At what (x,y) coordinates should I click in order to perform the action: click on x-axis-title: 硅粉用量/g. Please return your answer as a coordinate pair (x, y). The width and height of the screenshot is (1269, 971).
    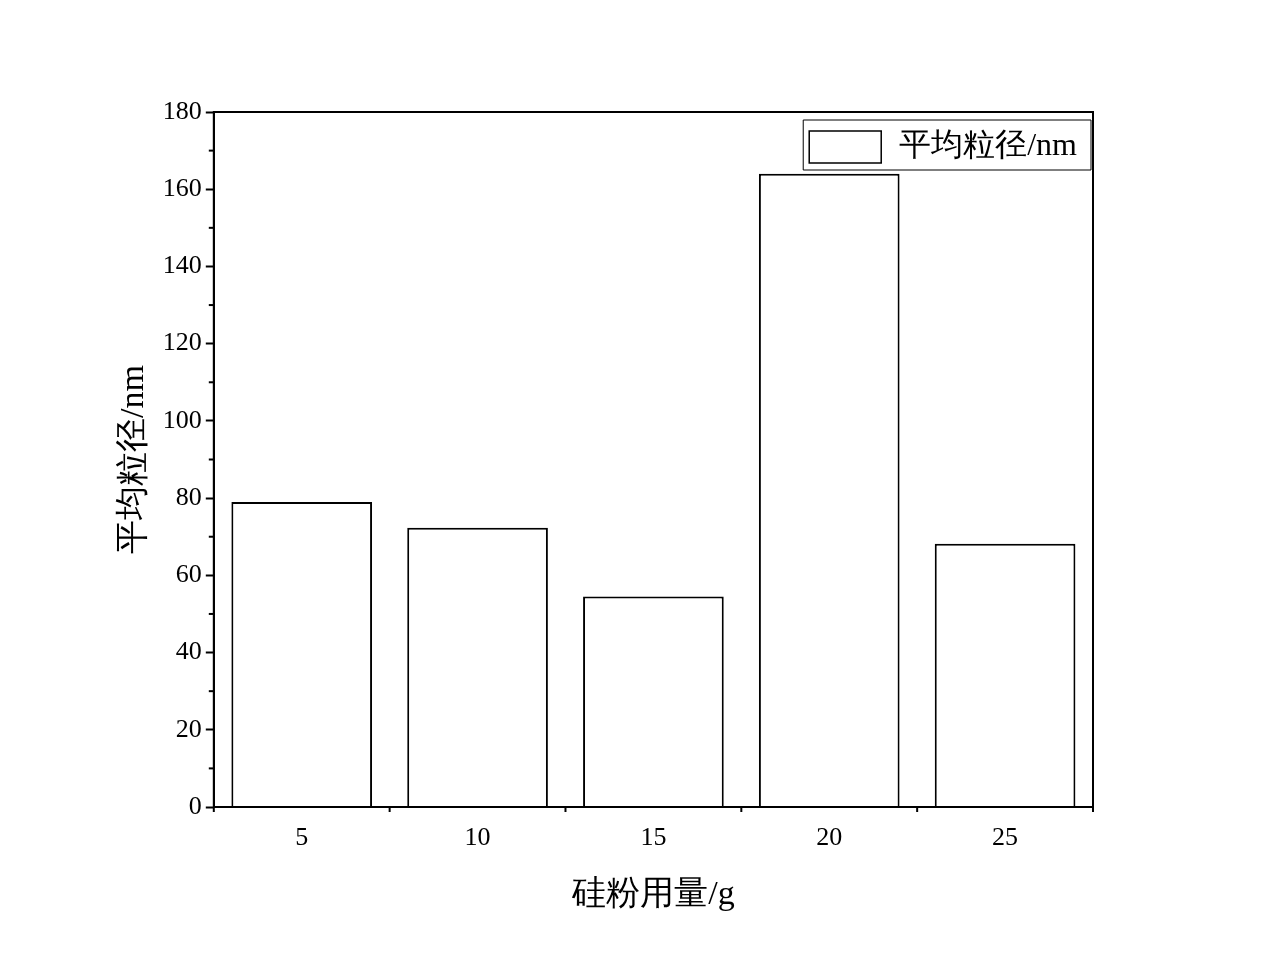
    Looking at the image, I should click on (653, 892).